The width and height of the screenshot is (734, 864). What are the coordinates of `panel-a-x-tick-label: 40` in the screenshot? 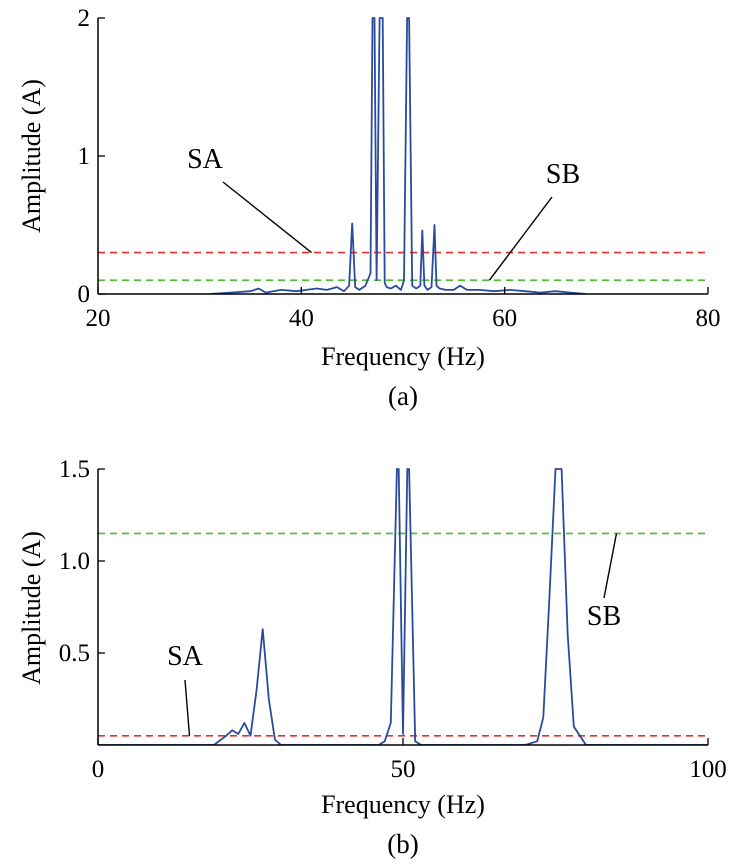 It's located at (301, 318).